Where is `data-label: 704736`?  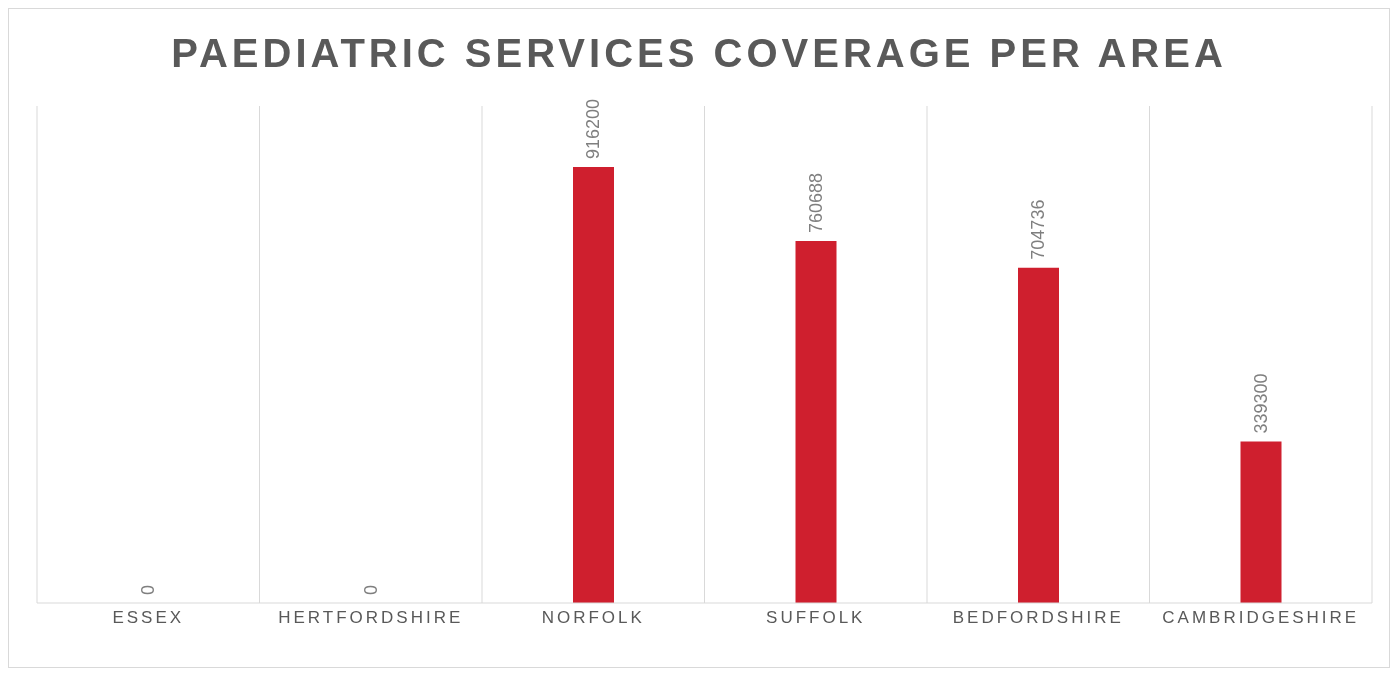
data-label: 704736 is located at coordinates (1038, 229).